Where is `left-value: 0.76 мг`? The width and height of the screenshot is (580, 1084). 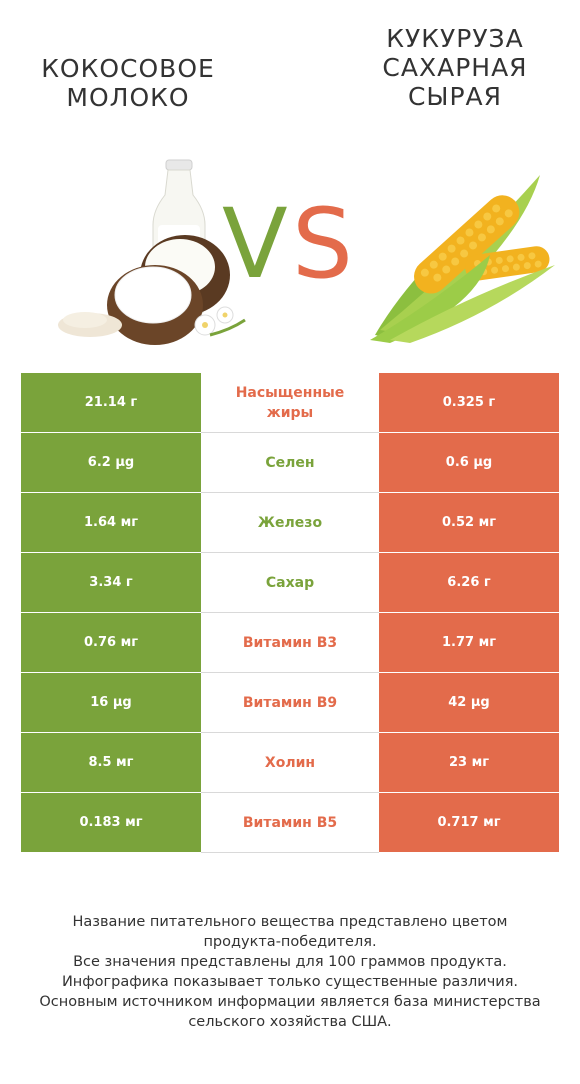 left-value: 0.76 мг is located at coordinates (111, 642).